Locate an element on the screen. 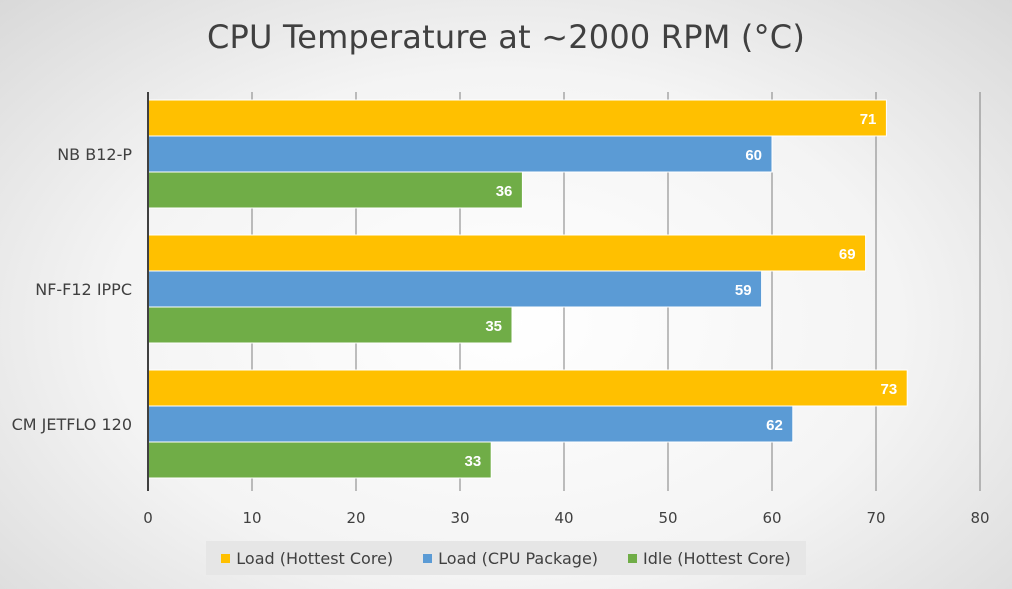 This screenshot has height=589, width=1012. legend-item: Load (Hottest Core) is located at coordinates (307, 558).